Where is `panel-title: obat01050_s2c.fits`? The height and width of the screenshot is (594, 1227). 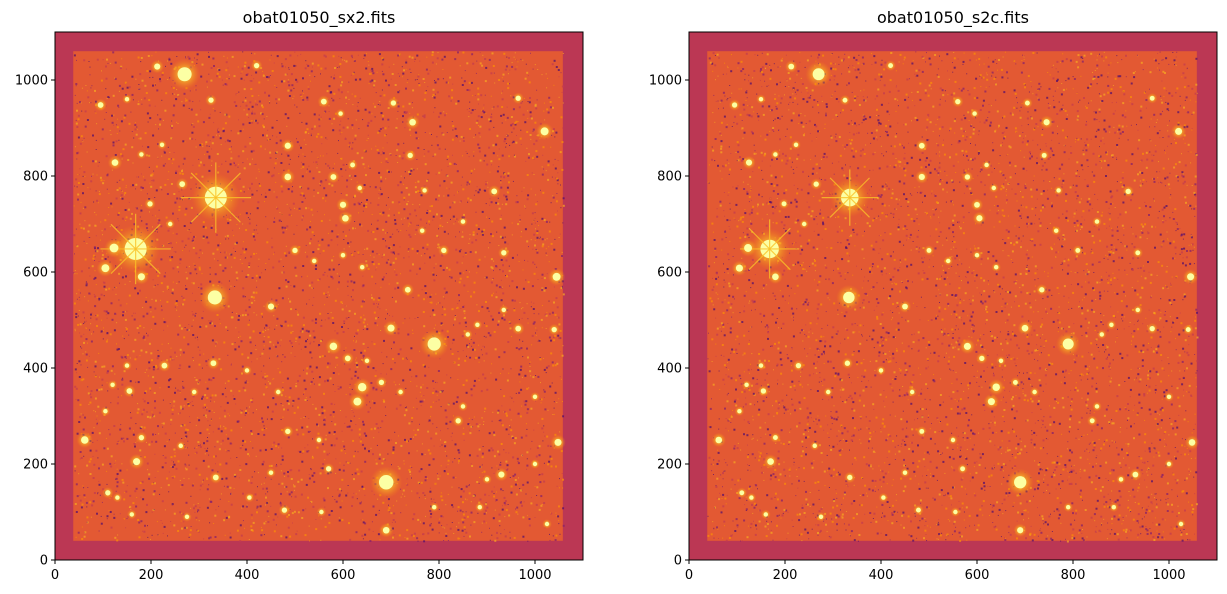
panel-title: obat01050_s2c.fits is located at coordinates (953, 18).